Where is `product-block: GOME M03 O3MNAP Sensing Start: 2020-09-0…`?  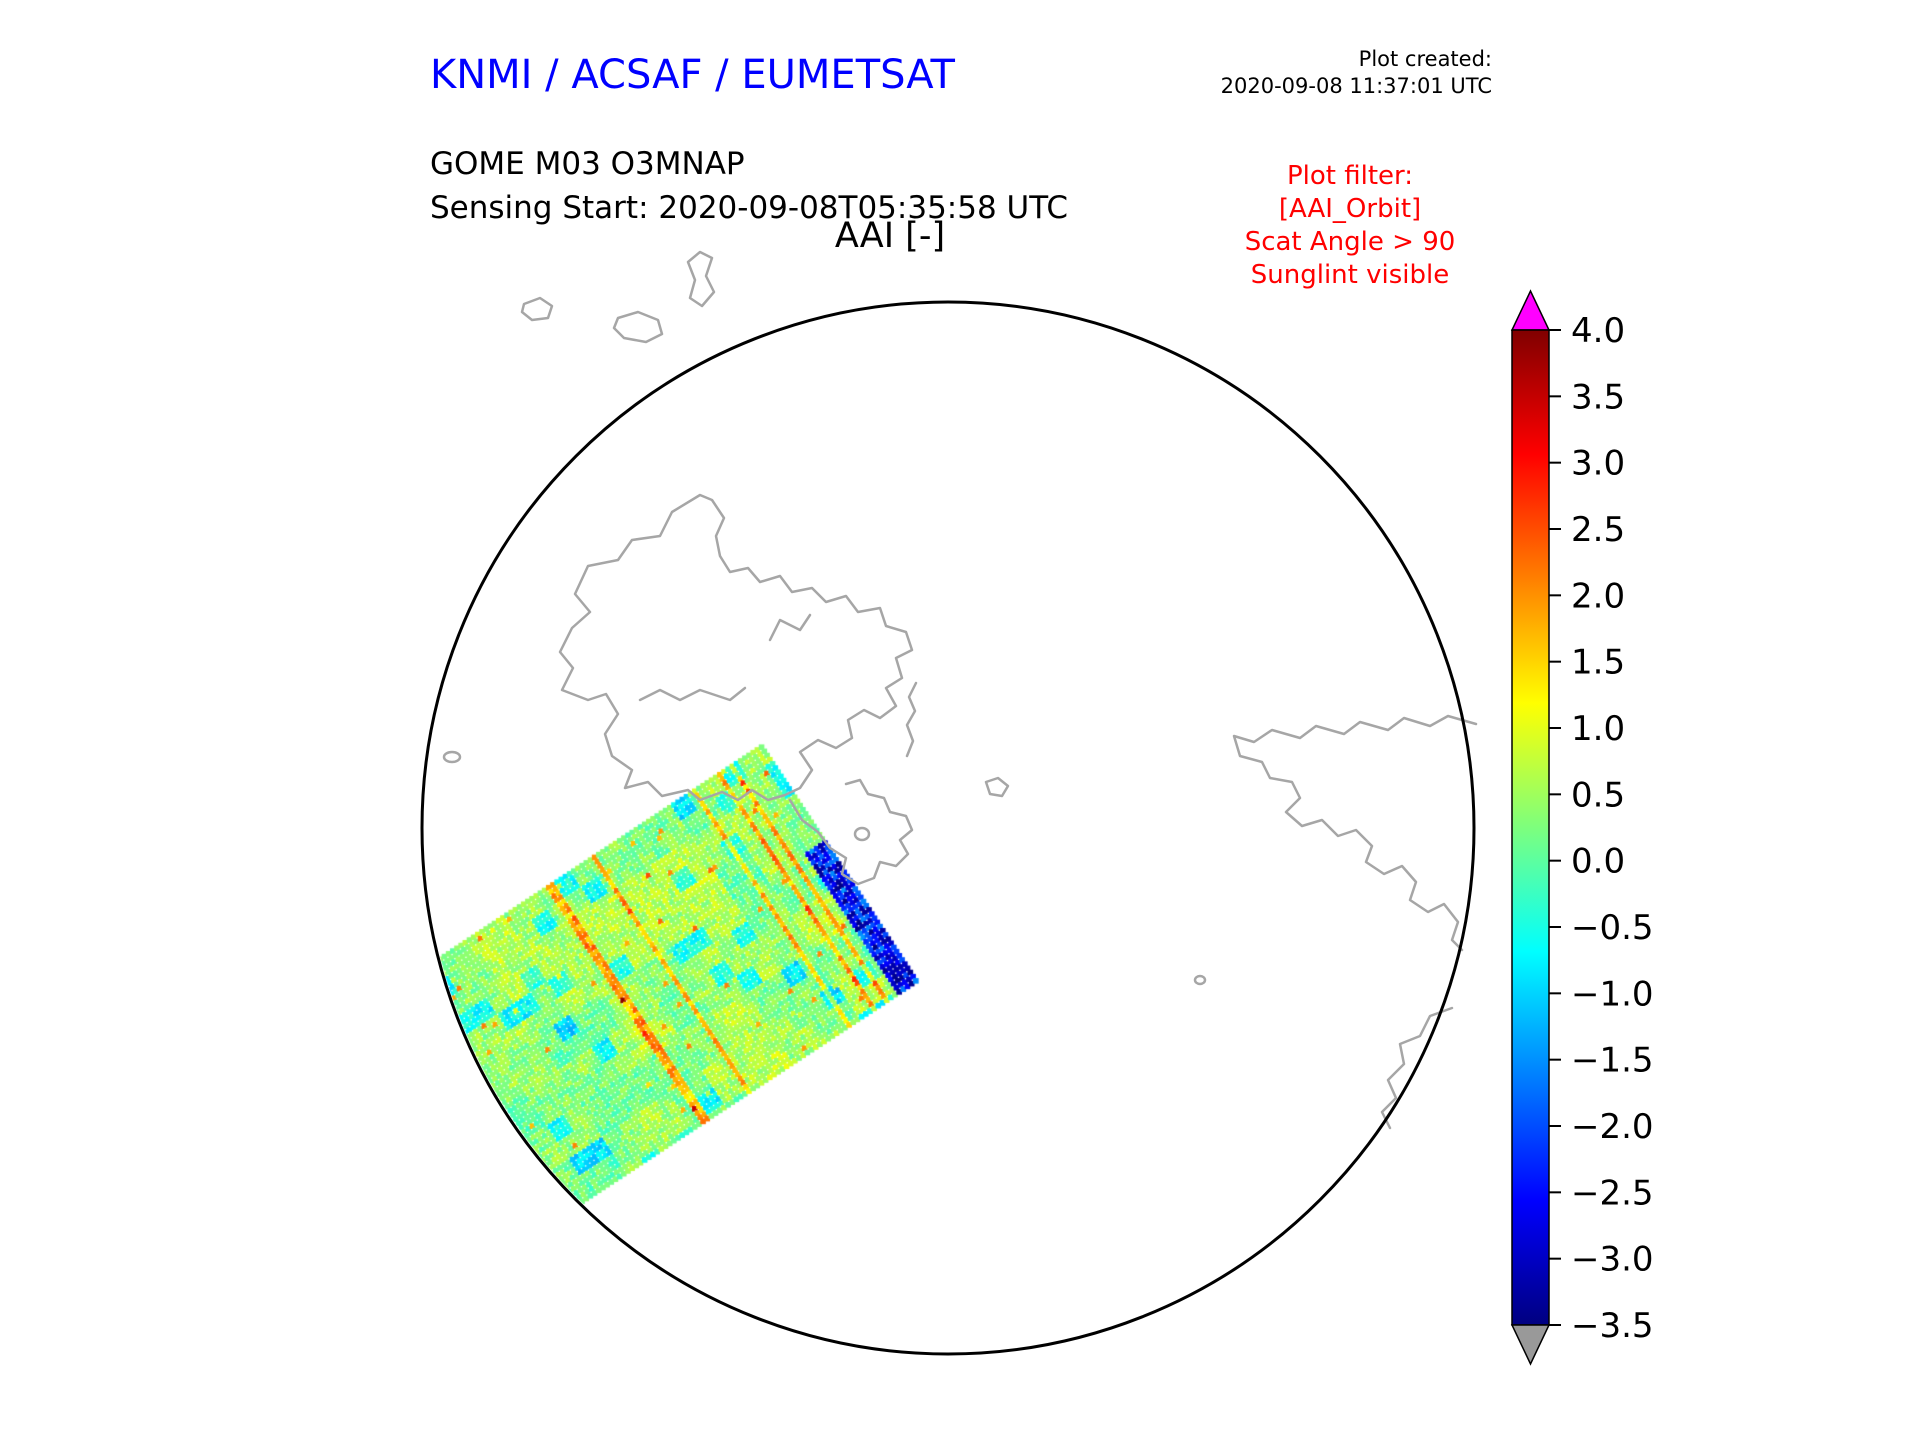
product-block: GOME M03 O3MNAP Sensing Start: 2020-09-0… is located at coordinates (749, 186).